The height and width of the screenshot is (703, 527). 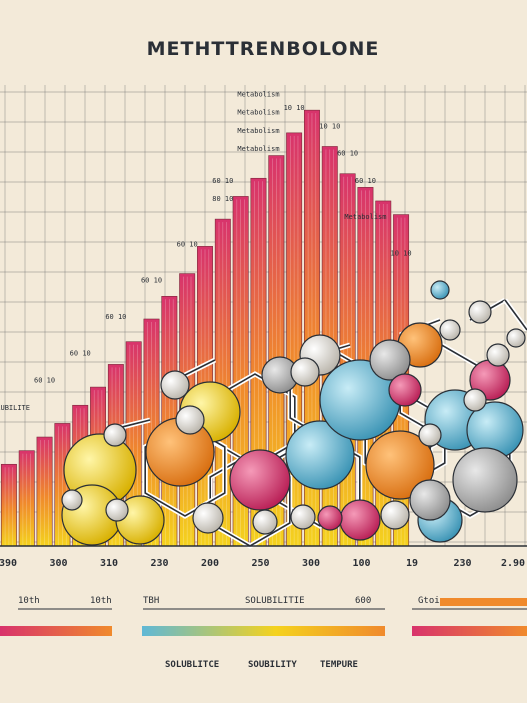 I want to click on x-tick-label: 19, so click(x=412, y=563).